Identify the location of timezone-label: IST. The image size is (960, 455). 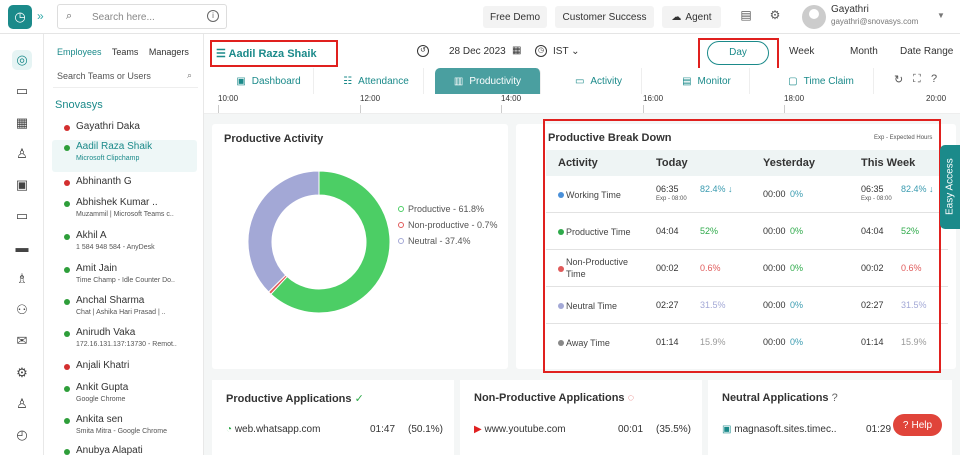
(561, 51).